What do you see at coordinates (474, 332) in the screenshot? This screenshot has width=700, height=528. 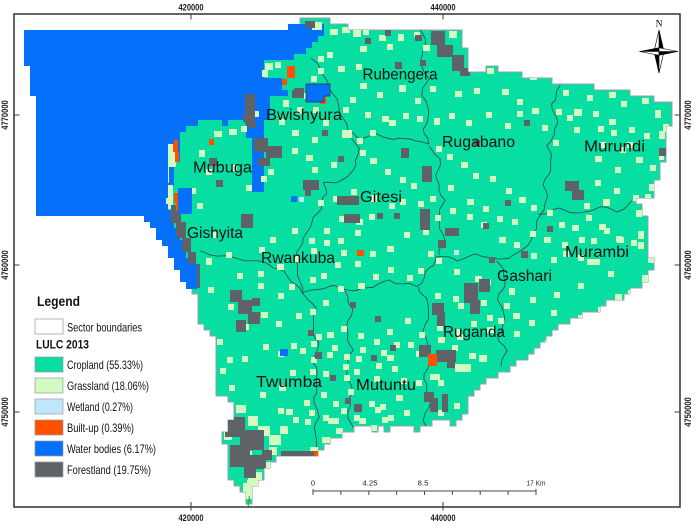 I see `svg-text: Ruganda` at bounding box center [474, 332].